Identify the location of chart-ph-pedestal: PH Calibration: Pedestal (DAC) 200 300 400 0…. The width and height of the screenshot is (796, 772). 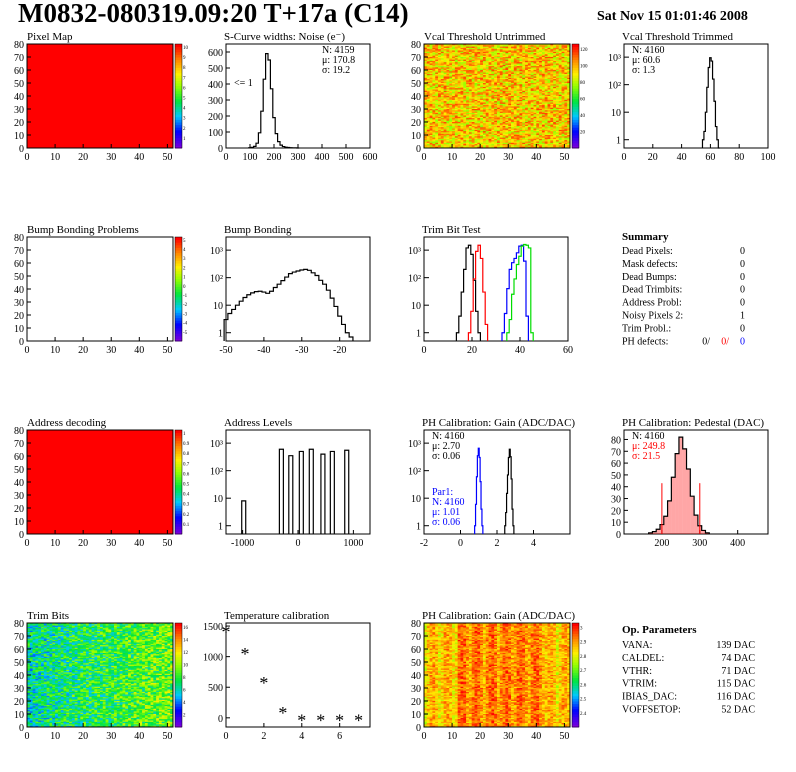
(690, 483).